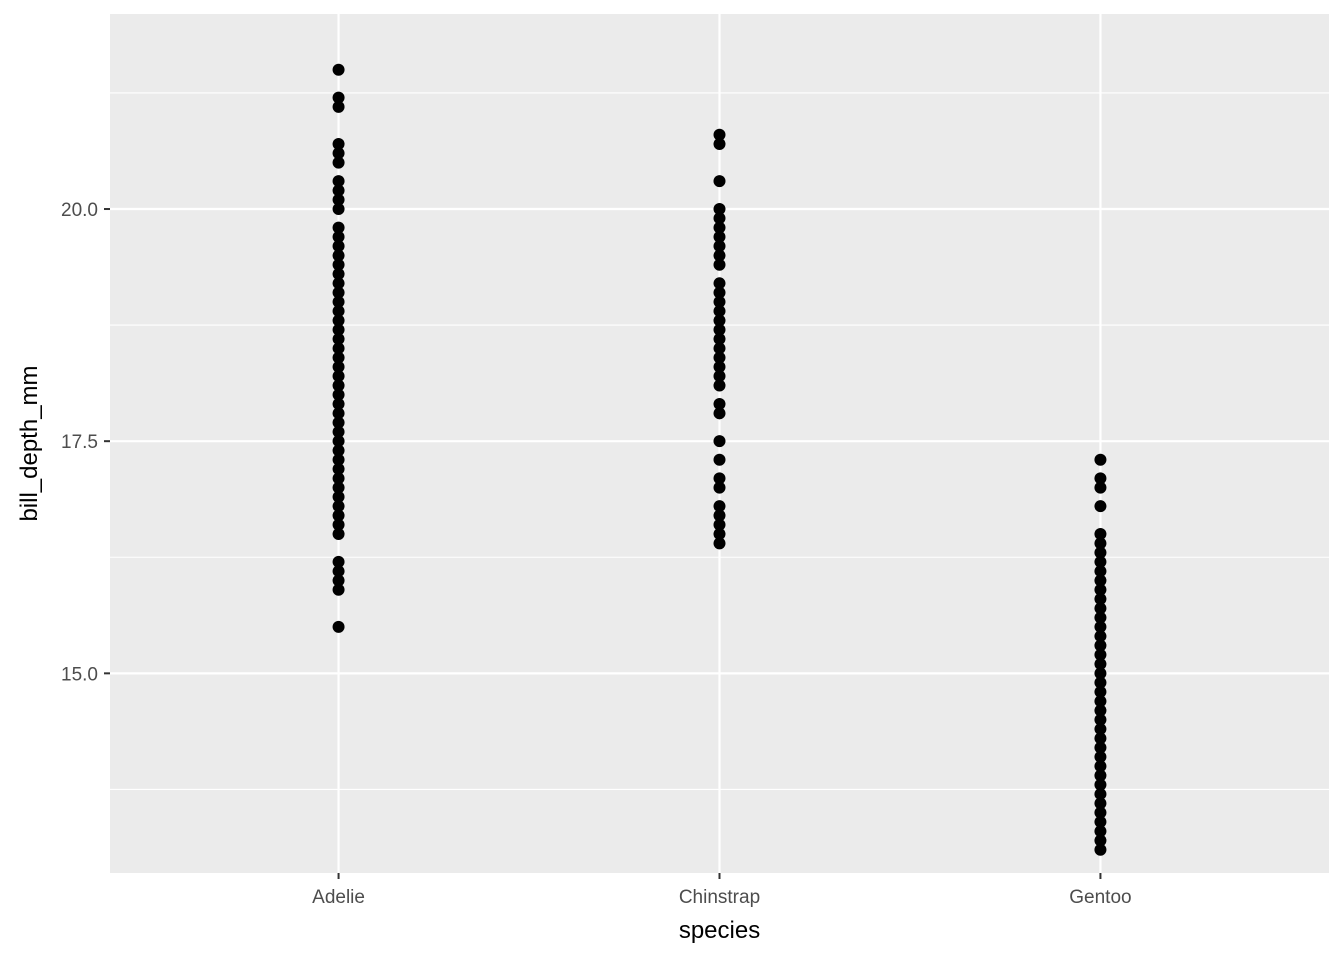 The image size is (1344, 960). I want to click on y-tick-label: 20.0, so click(79, 210).